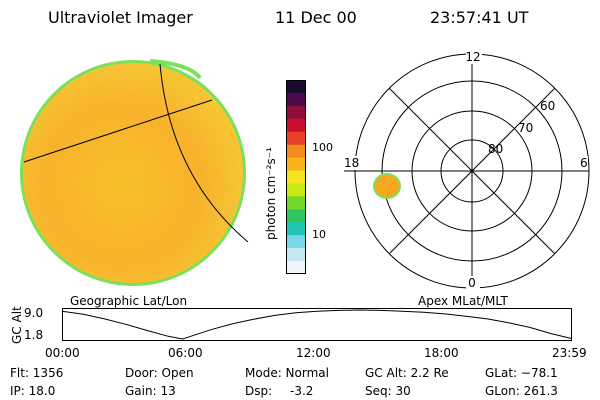 The image size is (600, 400). What do you see at coordinates (313, 353) in the screenshot?
I see `xtick-1200: 12:00` at bounding box center [313, 353].